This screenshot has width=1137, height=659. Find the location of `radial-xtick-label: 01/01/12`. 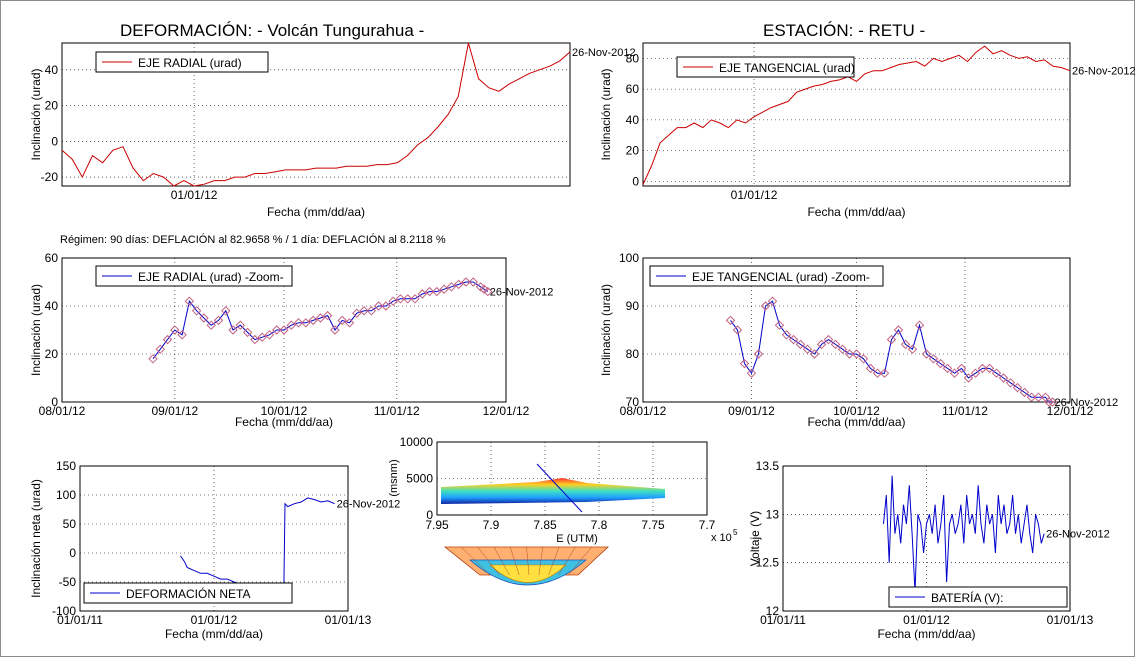

radial-xtick-label: 01/01/12 is located at coordinates (194, 195).